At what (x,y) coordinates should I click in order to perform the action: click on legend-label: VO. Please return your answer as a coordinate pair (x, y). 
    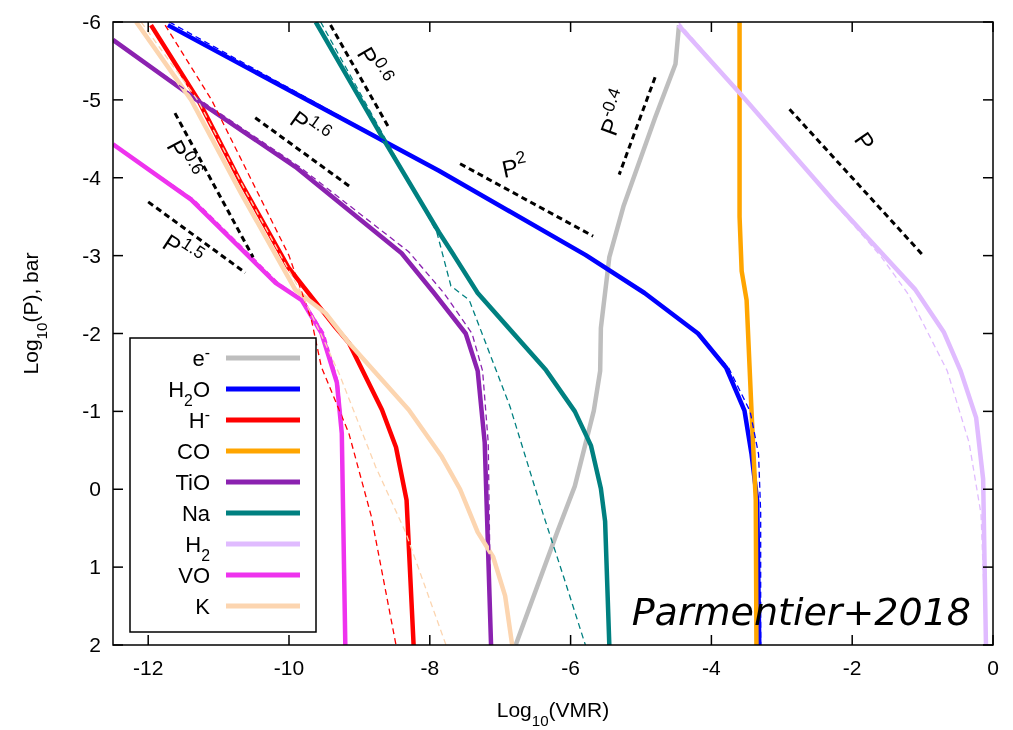
    Looking at the image, I should click on (194, 575).